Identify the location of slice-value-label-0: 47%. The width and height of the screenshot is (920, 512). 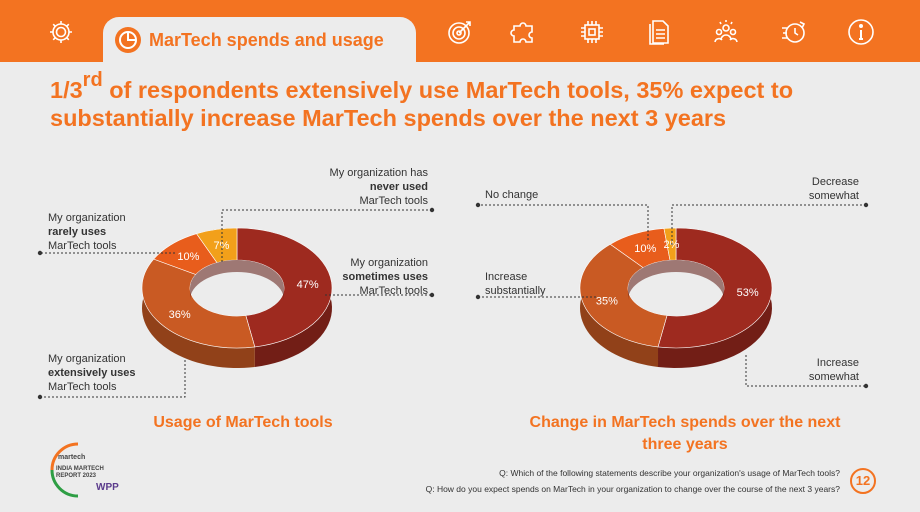
(308, 285).